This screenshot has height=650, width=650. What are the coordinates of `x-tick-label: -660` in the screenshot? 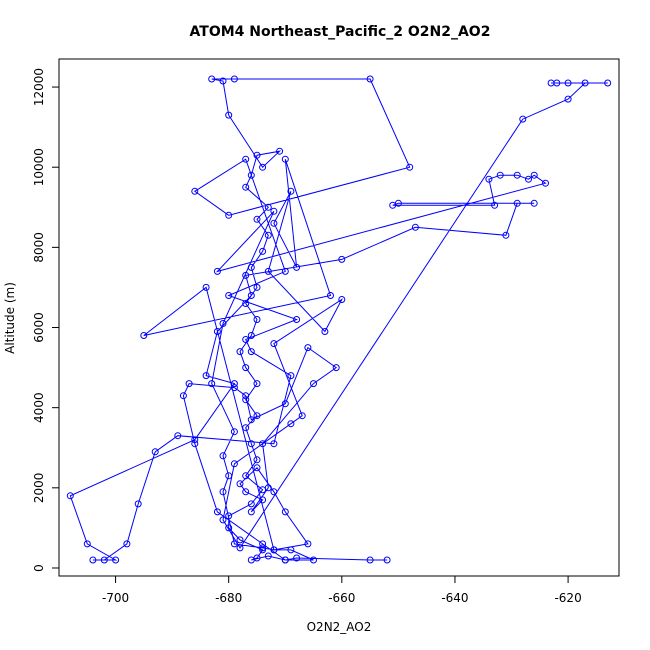 It's located at (341, 598).